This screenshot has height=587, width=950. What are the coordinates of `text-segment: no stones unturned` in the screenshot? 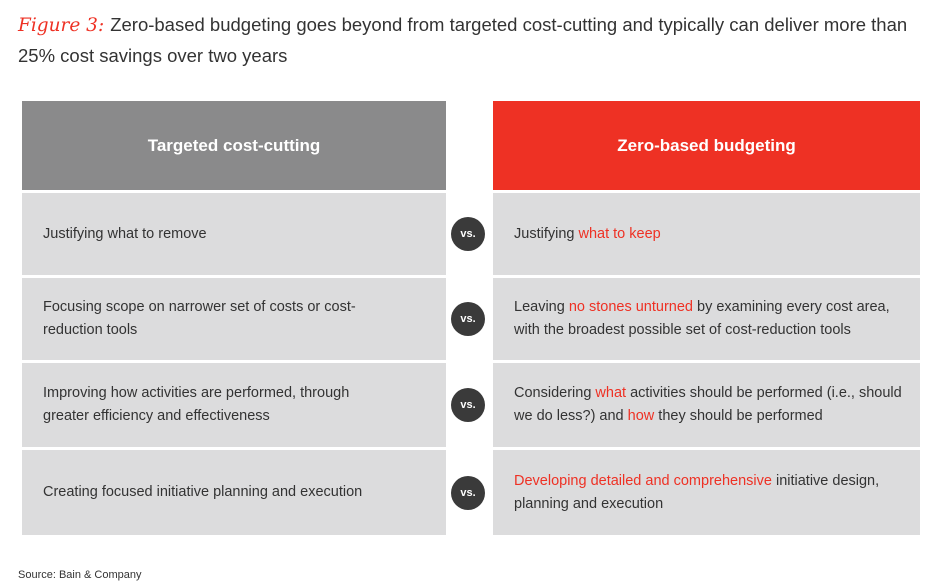 It's located at (630, 307).